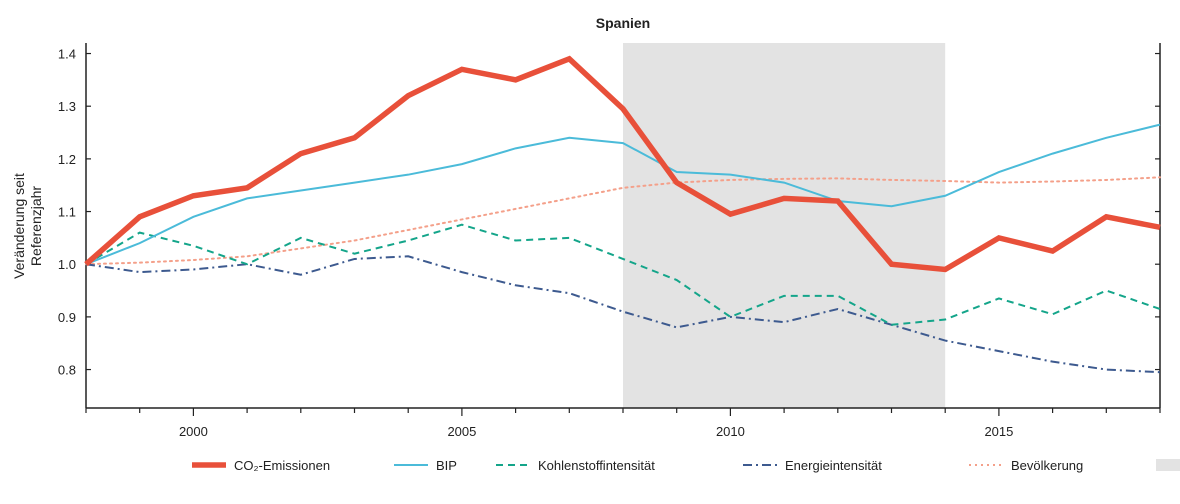  I want to click on x-tick-label: 2010, so click(730, 431).